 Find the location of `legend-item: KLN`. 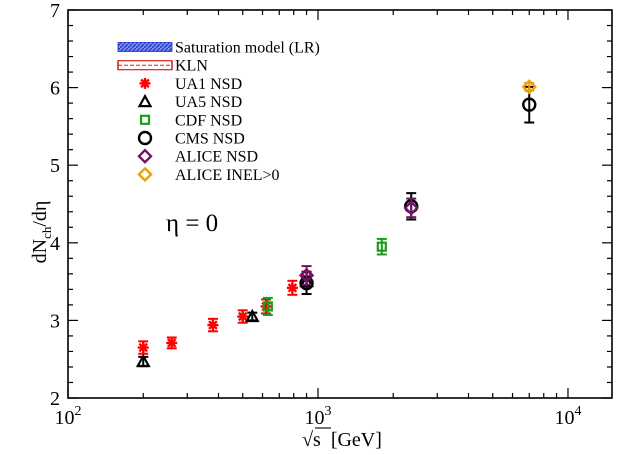

legend-item: KLN is located at coordinates (162, 66).